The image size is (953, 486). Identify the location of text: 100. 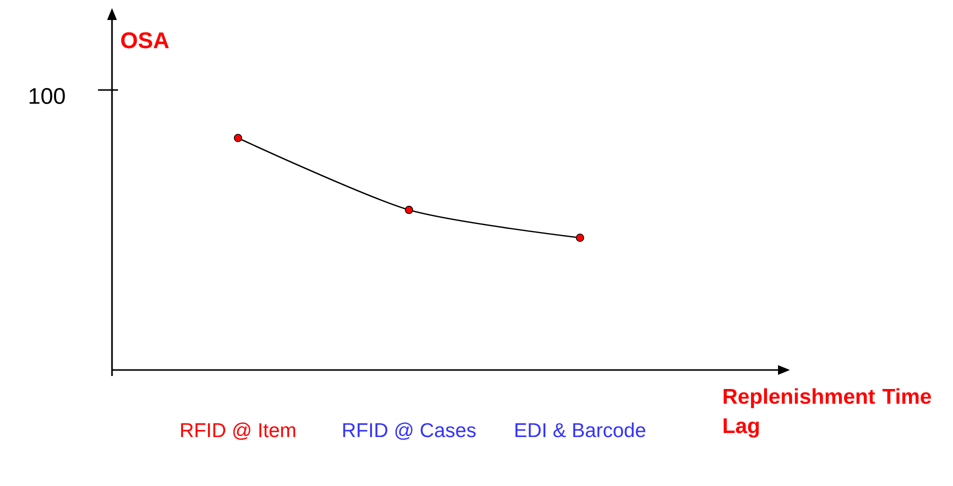
(47, 96).